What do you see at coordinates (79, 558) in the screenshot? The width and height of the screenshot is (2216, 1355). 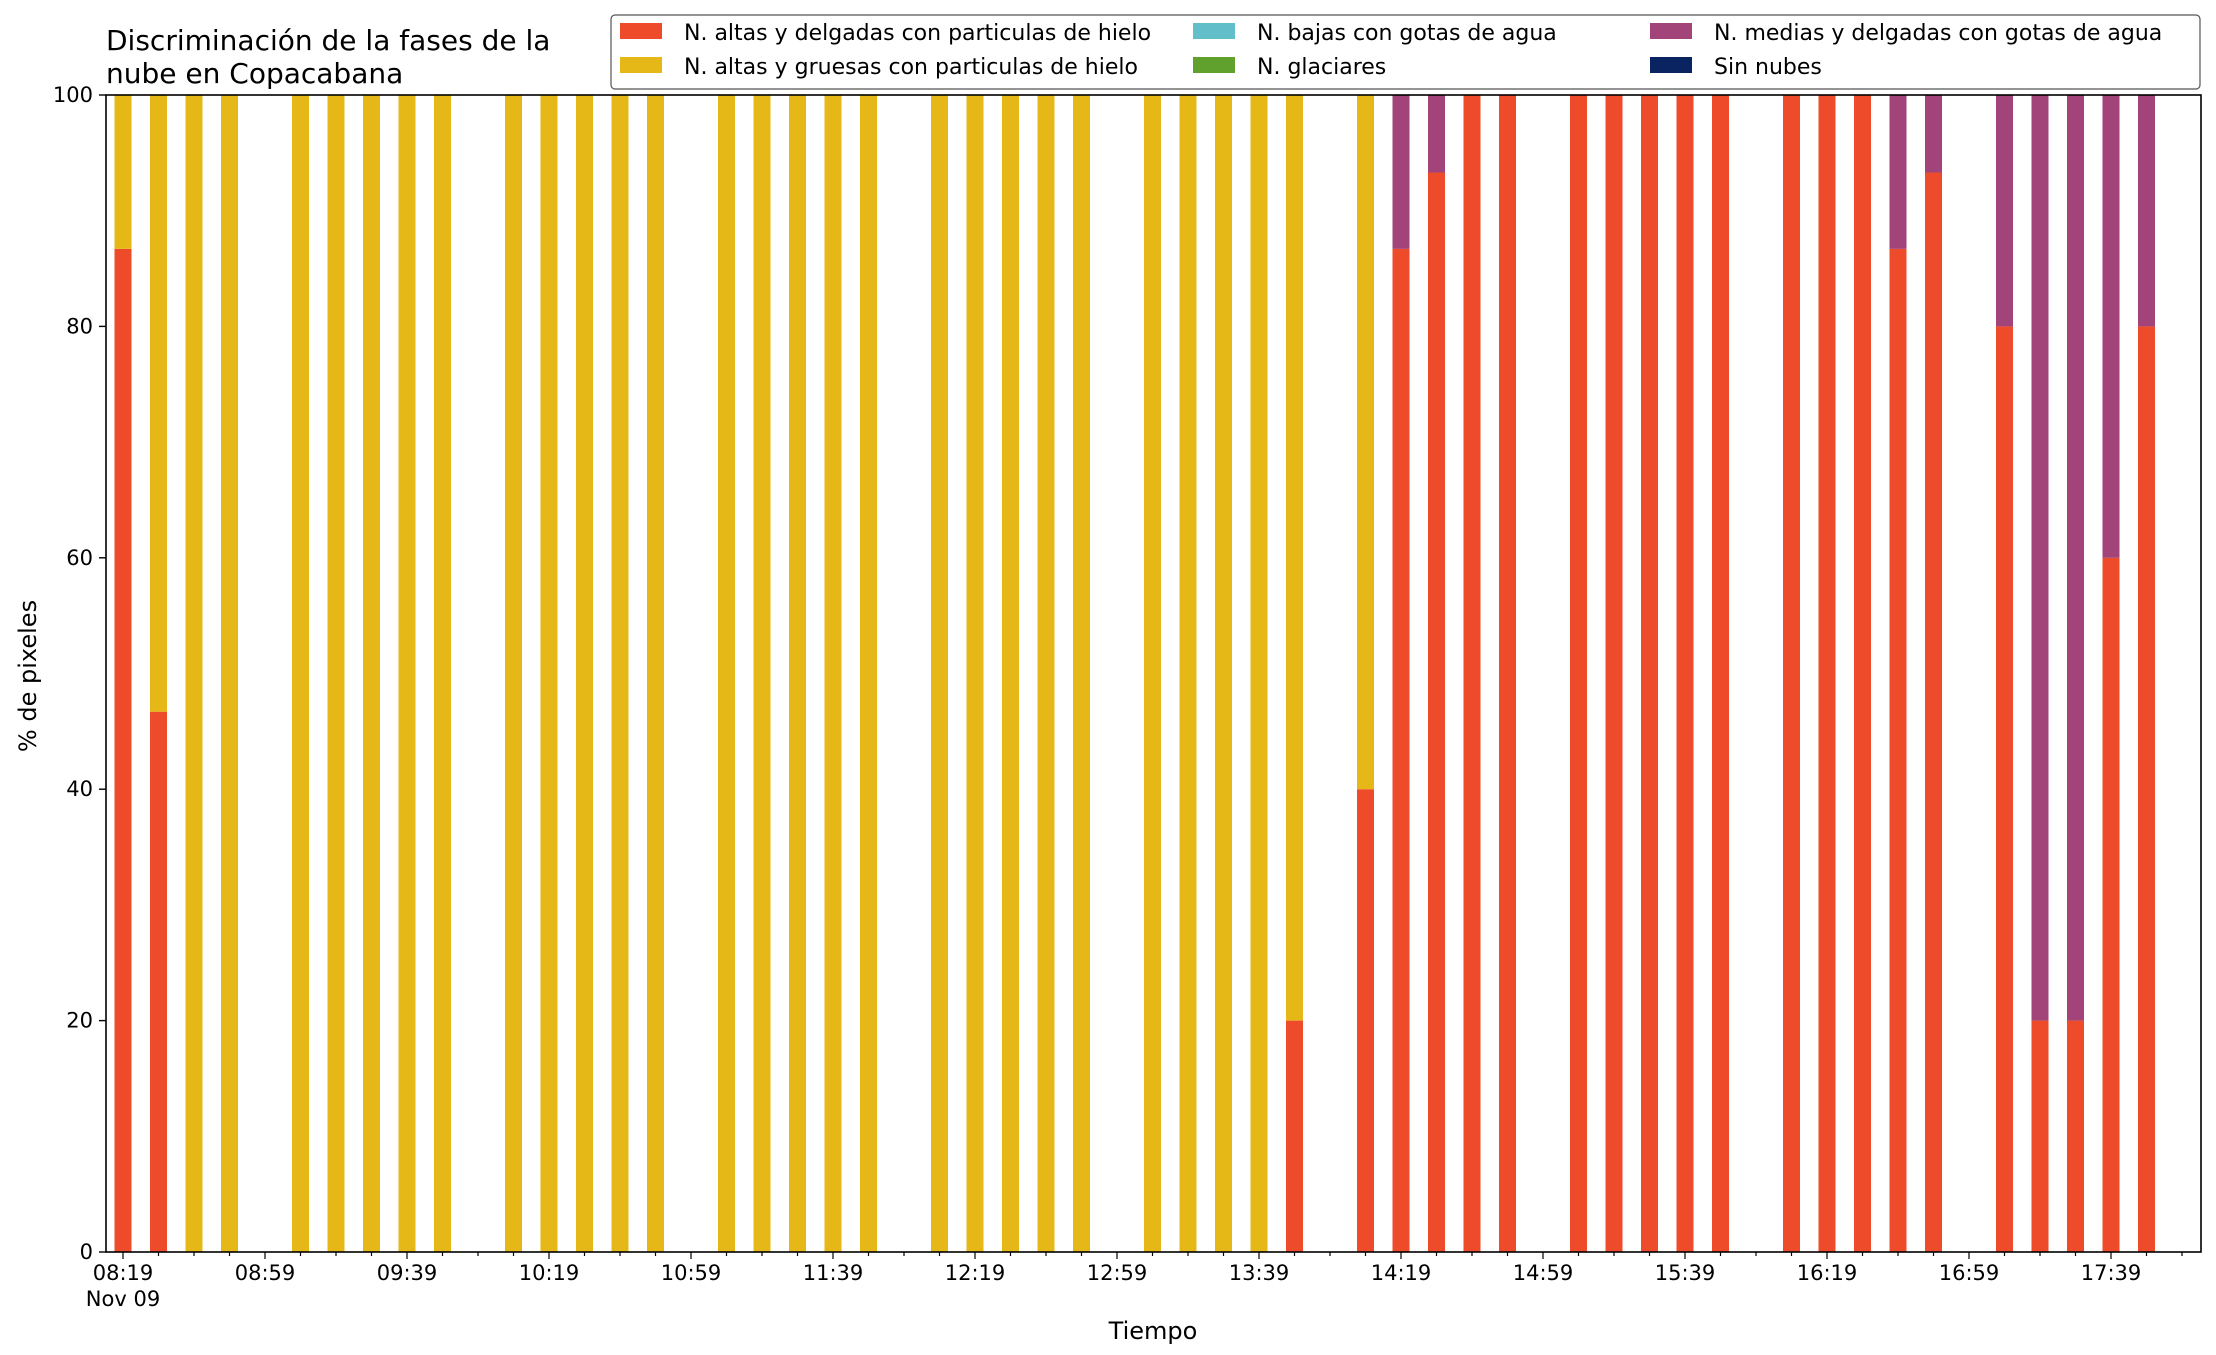 I see `y-tick-label: 60` at bounding box center [79, 558].